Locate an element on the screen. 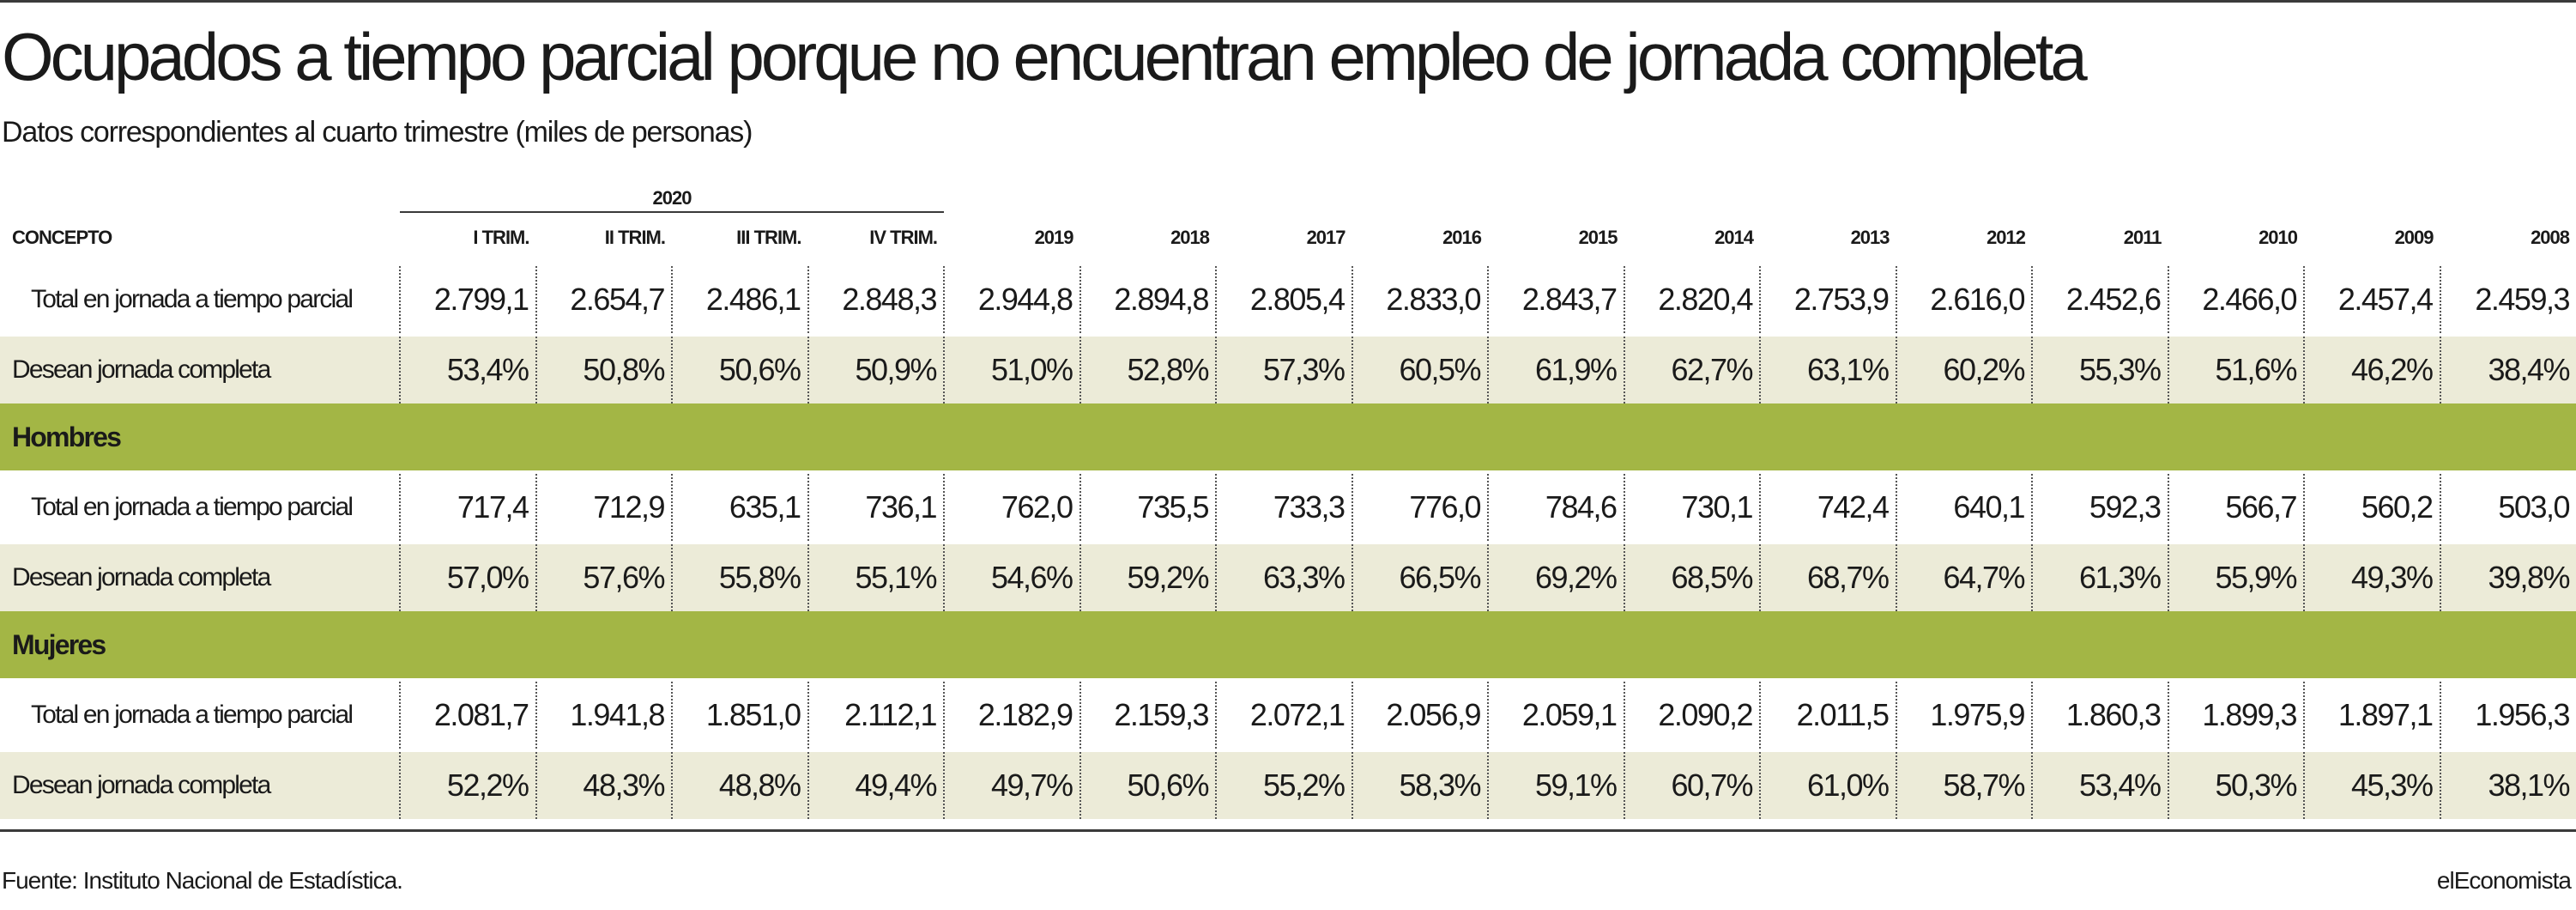 The image size is (2576, 910). table-cell: 2.056,9 is located at coordinates (1420, 714).